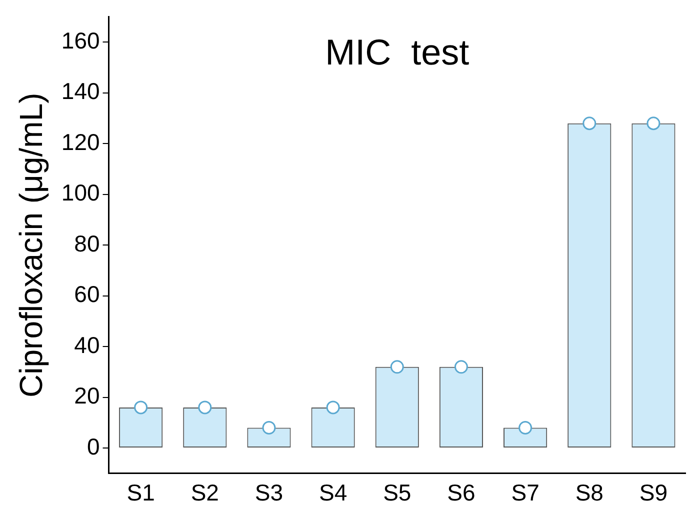  Describe the element at coordinates (93, 446) in the screenshot. I see `y-tick-label: 0` at that location.